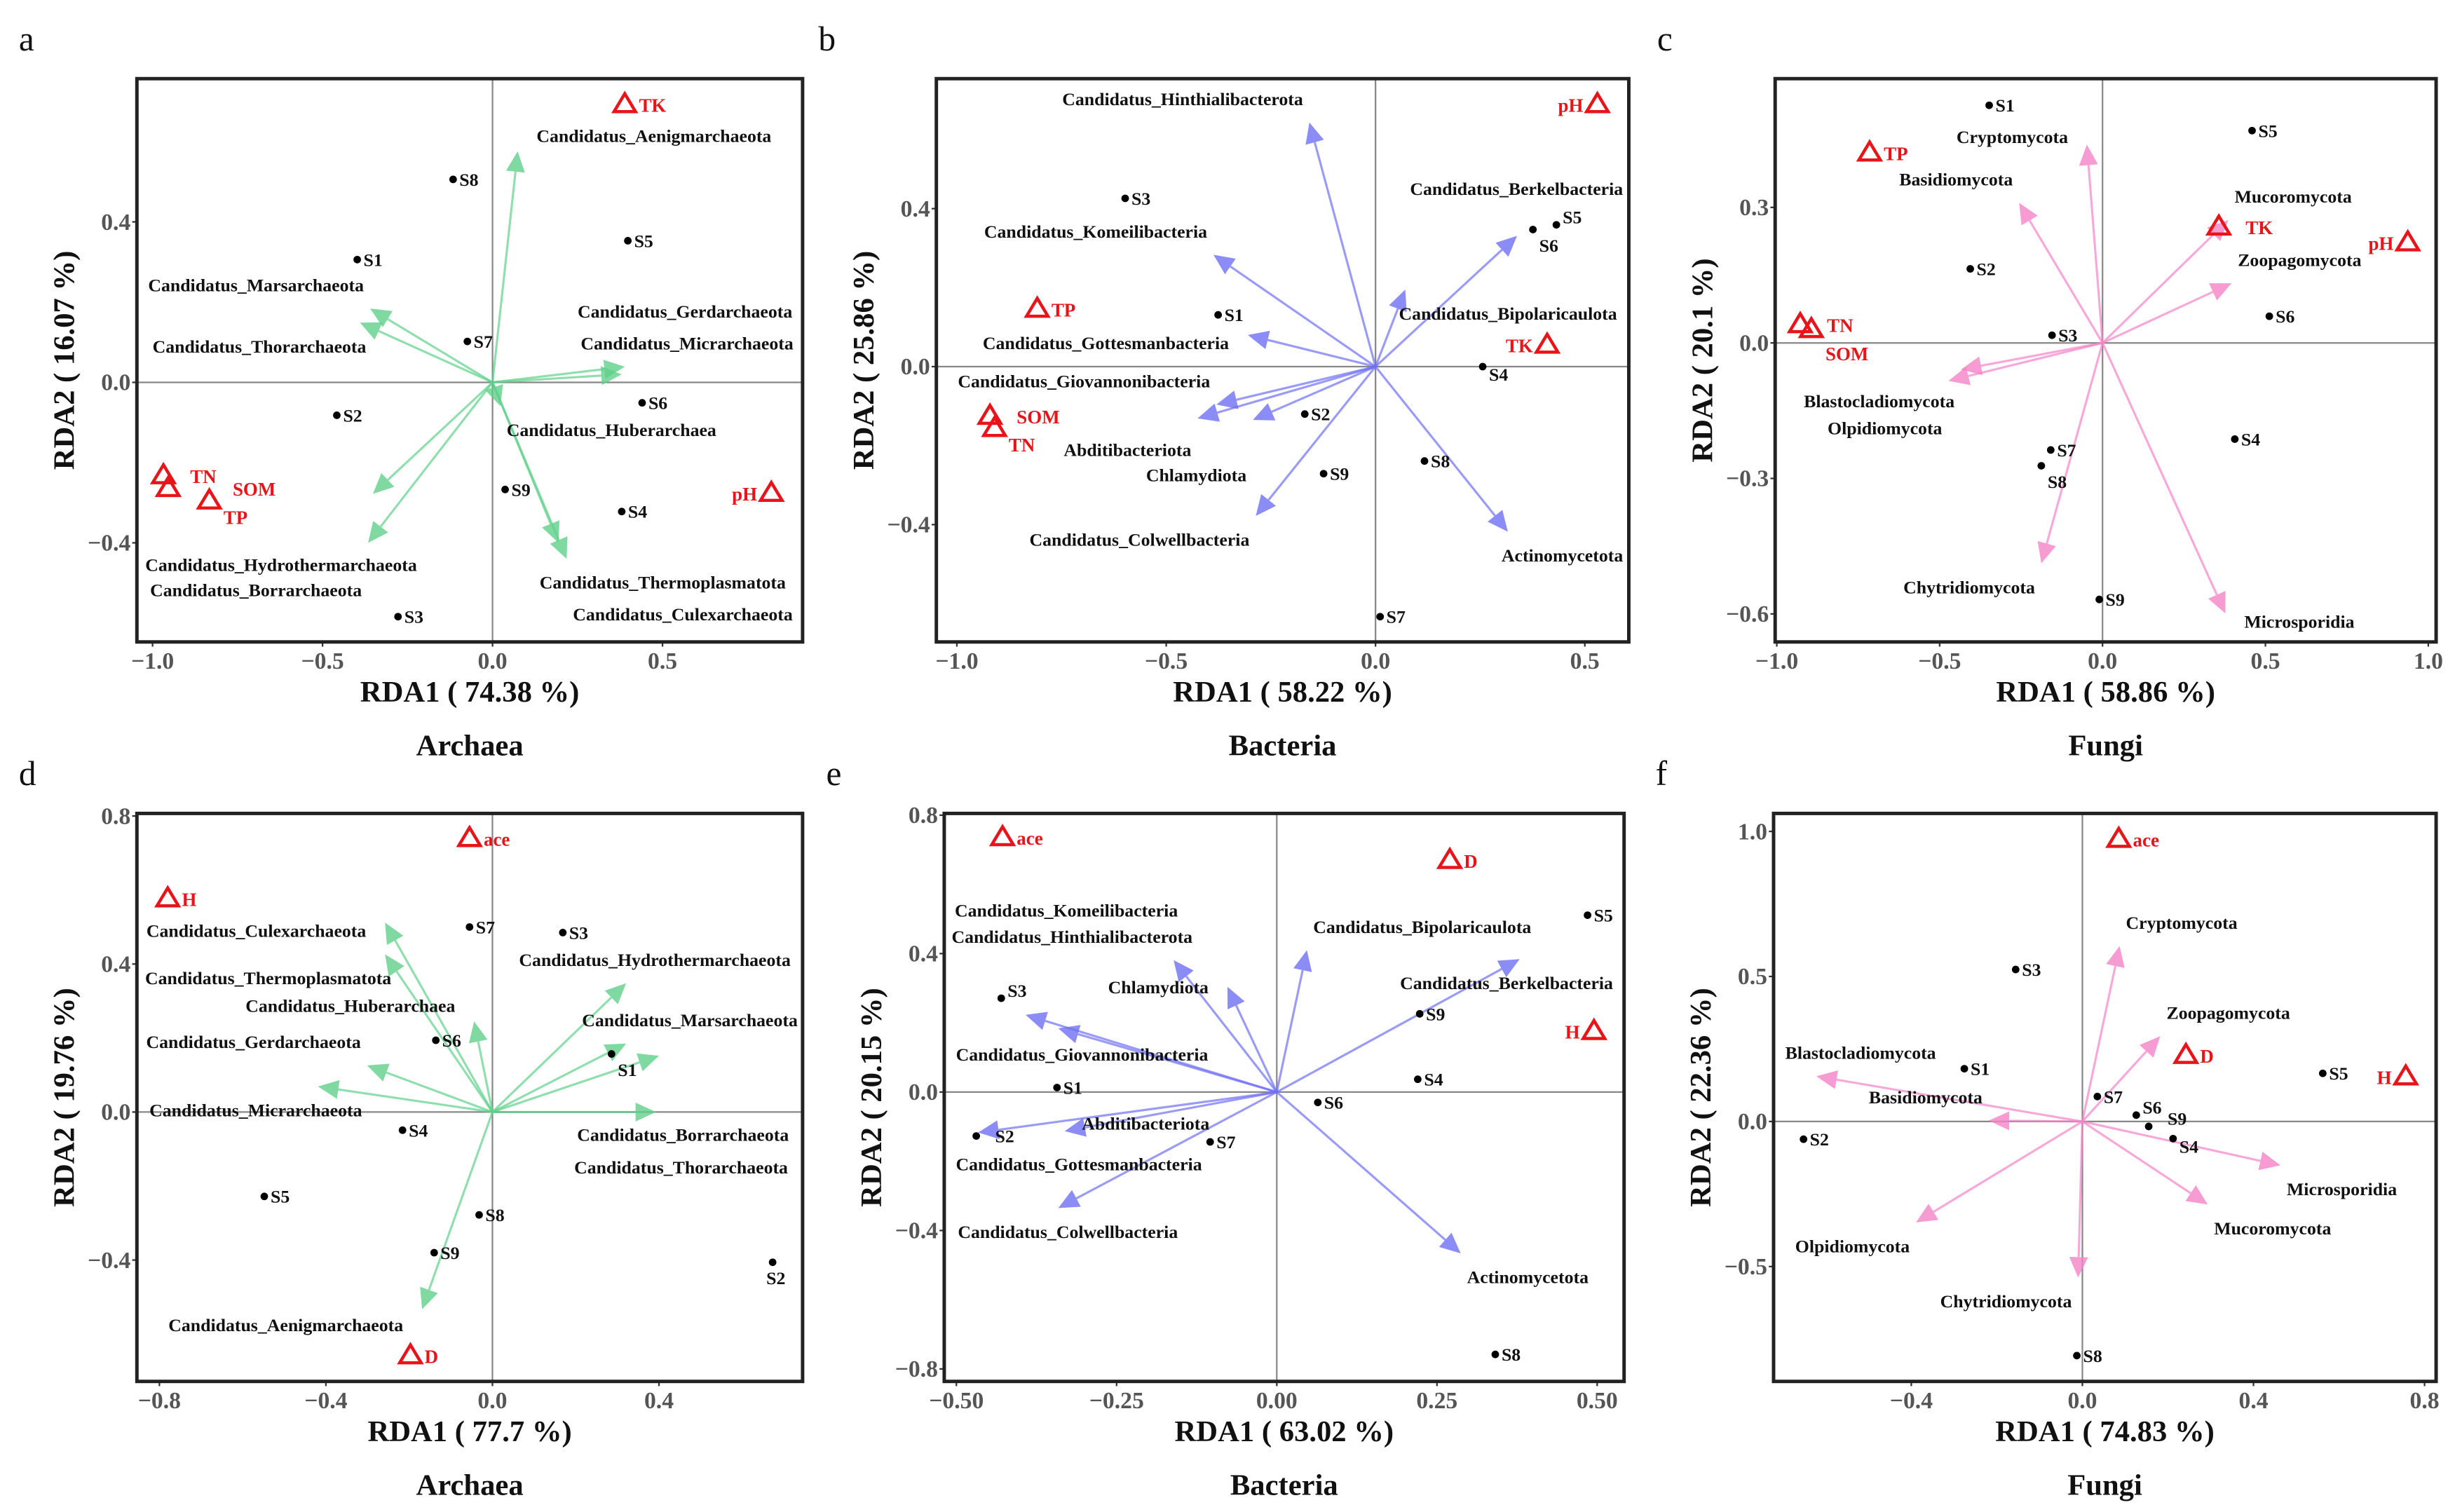 This screenshot has height=1512, width=2455. I want to click on species-label: Candidatus_Giovannonibacteria, so click(1084, 381).